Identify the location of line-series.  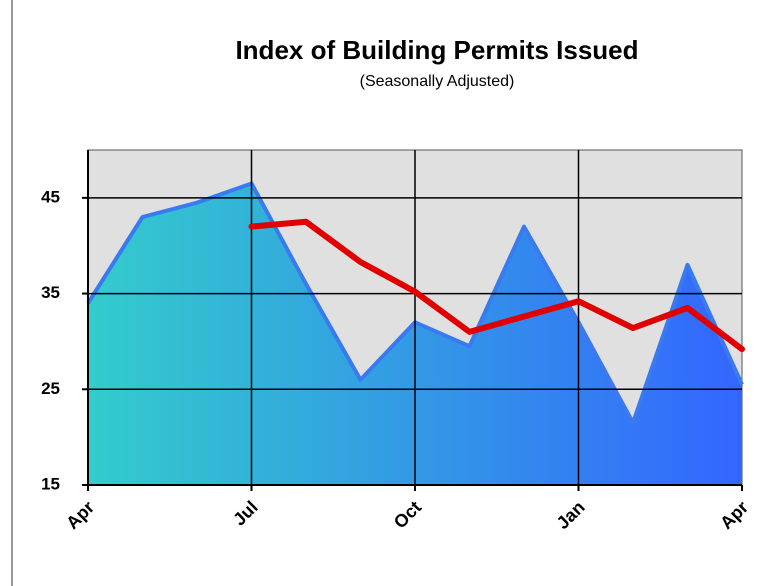
(496, 285).